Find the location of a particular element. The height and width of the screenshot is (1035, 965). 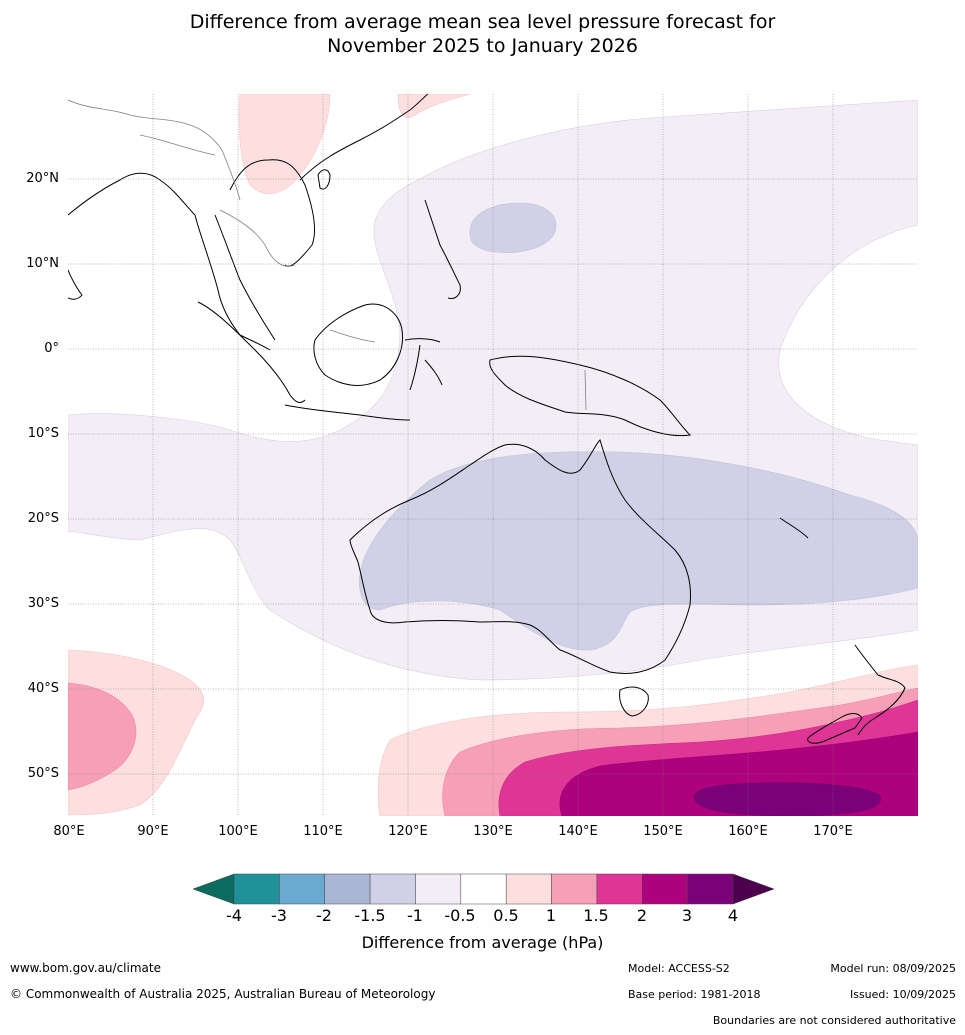

colorbar-tick-9: 2 is located at coordinates (642, 915).